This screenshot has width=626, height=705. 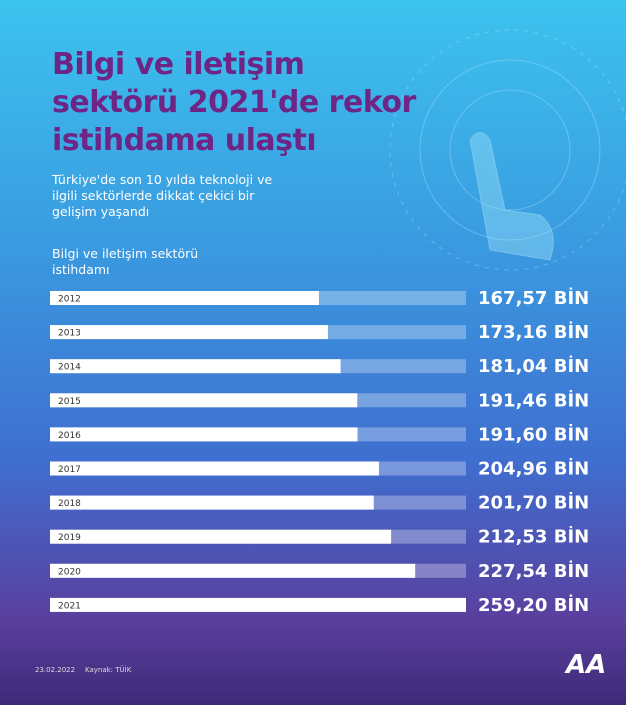 I want to click on value-label: 212,53 BİN, so click(x=533, y=537).